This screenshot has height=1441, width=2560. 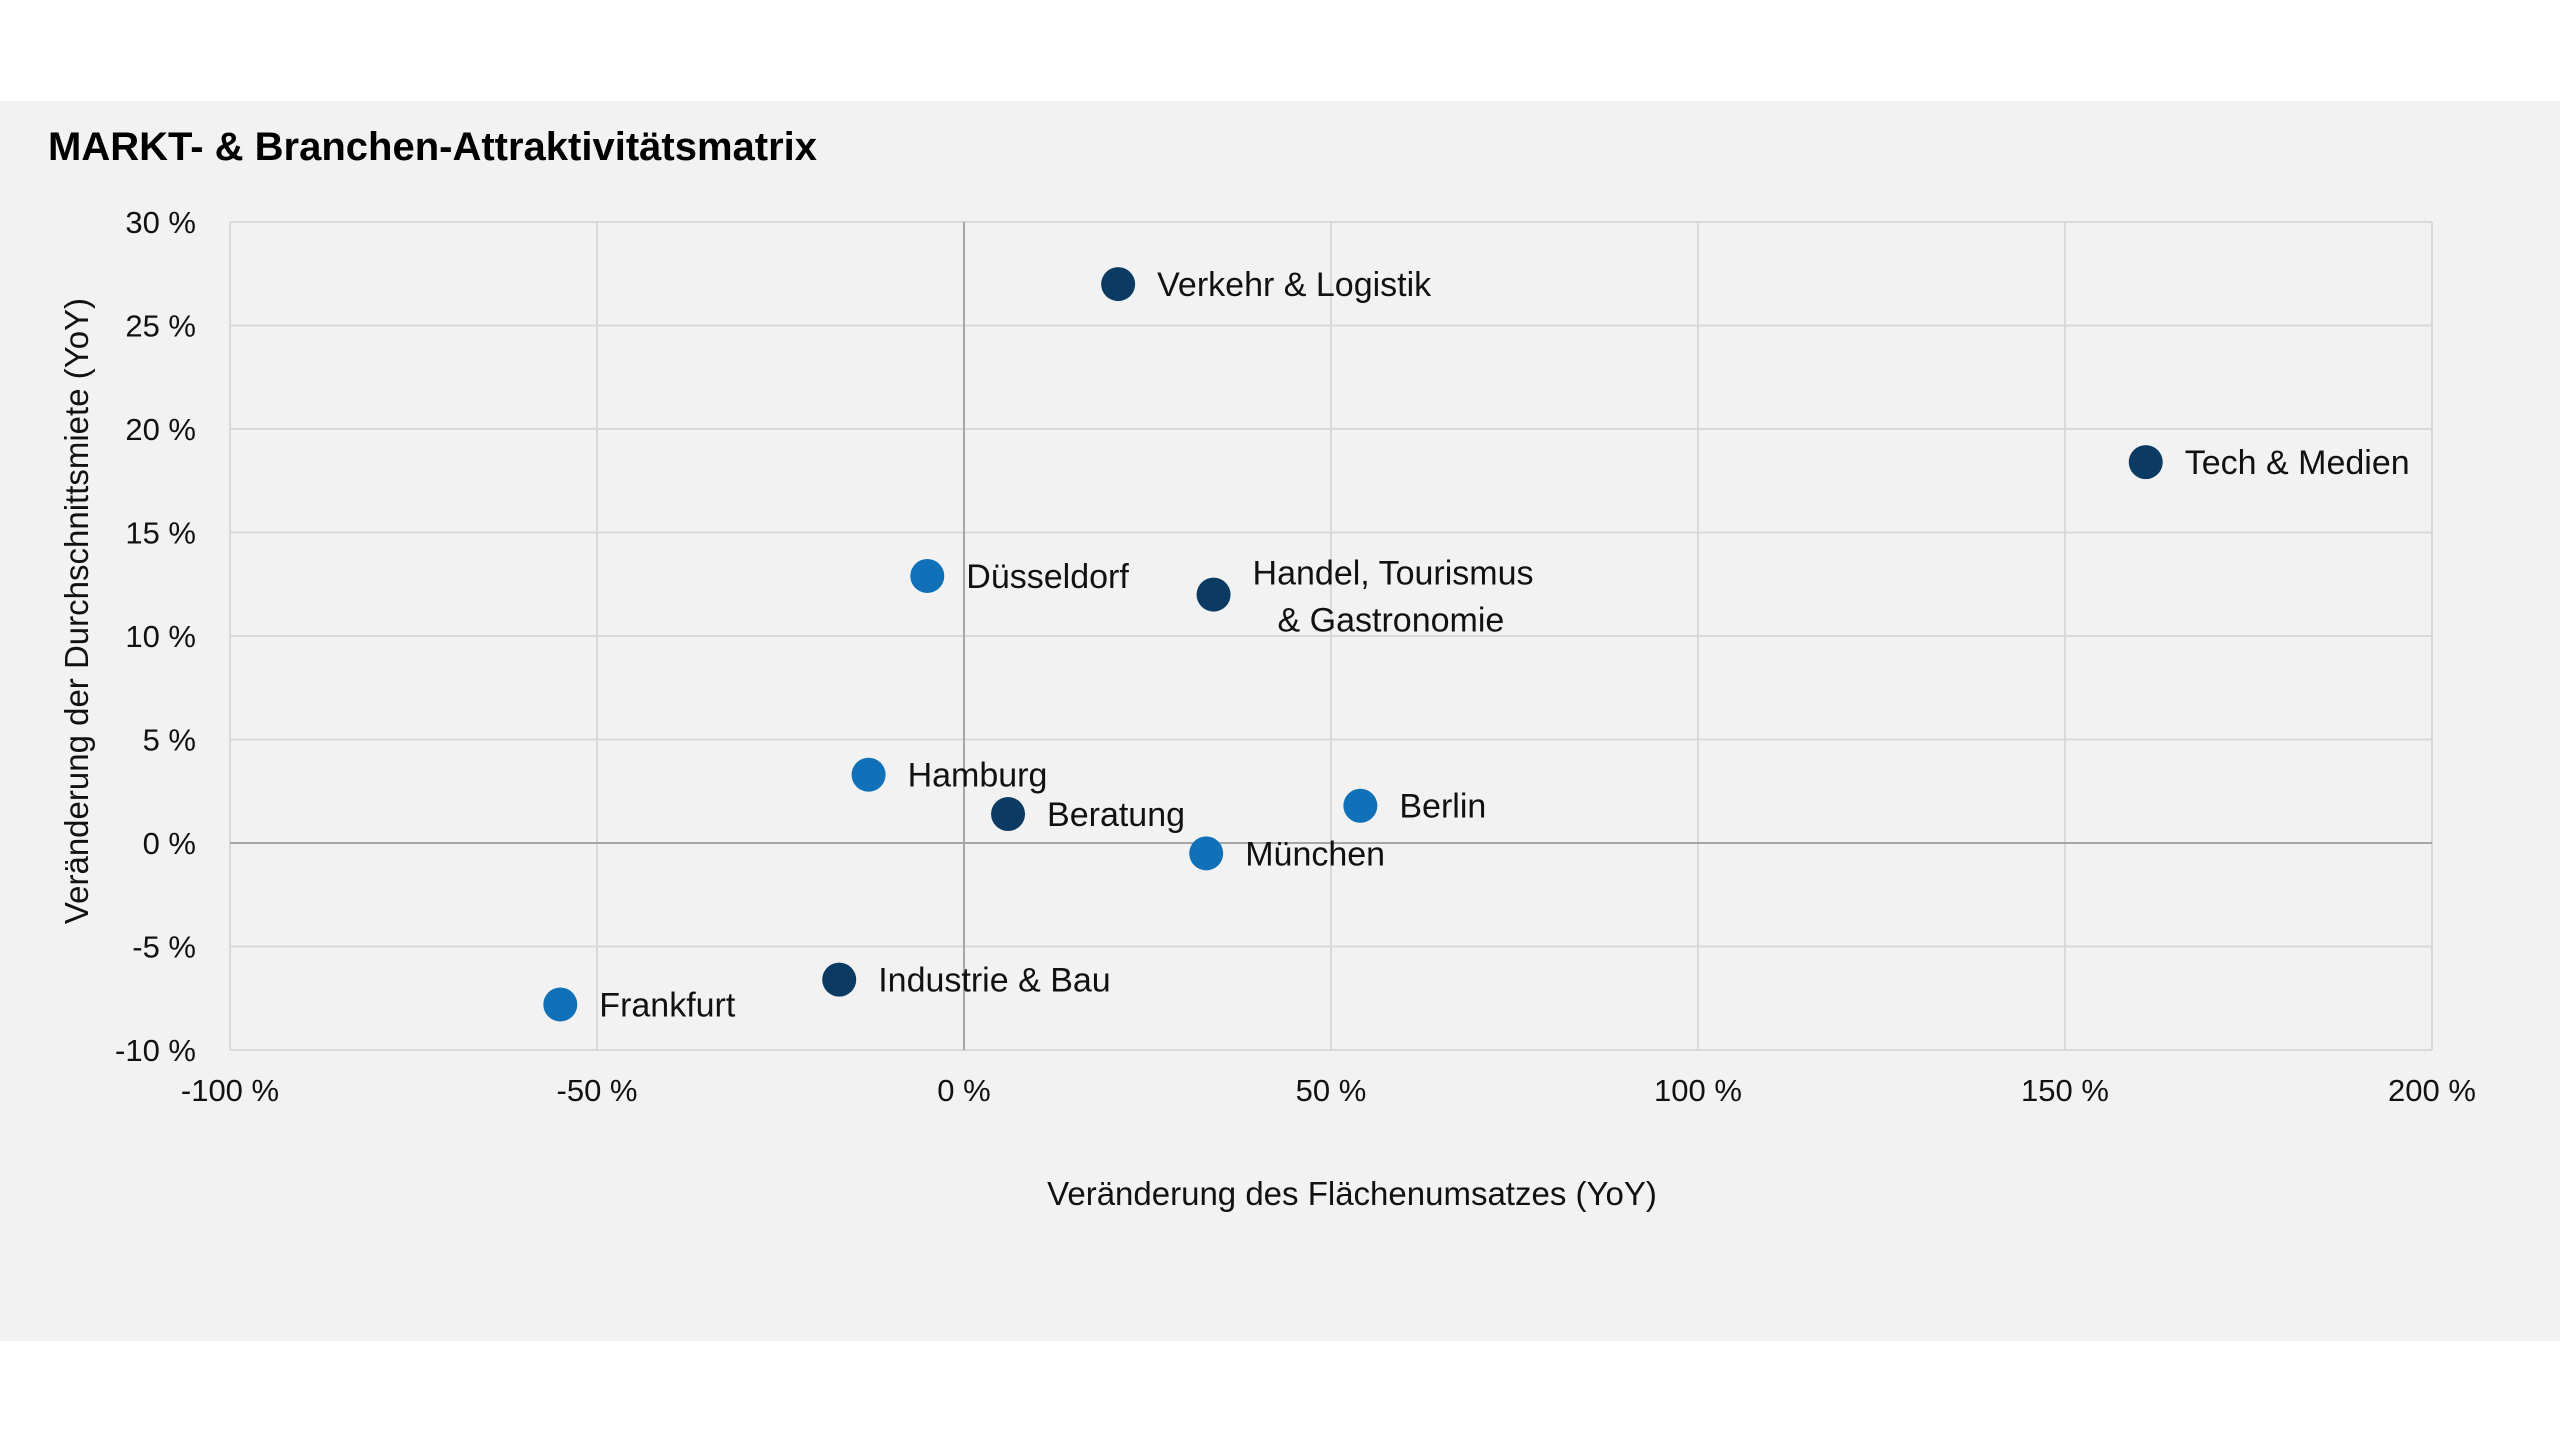 I want to click on point-label: Frankfurt, so click(x=667, y=1005).